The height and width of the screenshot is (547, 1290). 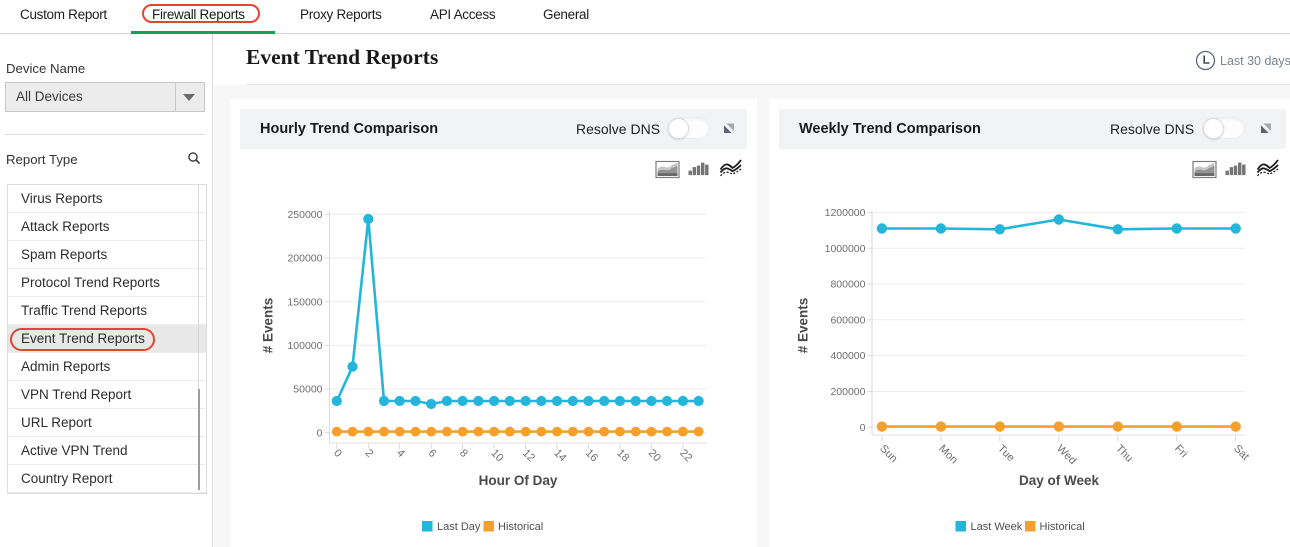 What do you see at coordinates (847, 320) in the screenshot?
I see `svg-text: 600000` at bounding box center [847, 320].